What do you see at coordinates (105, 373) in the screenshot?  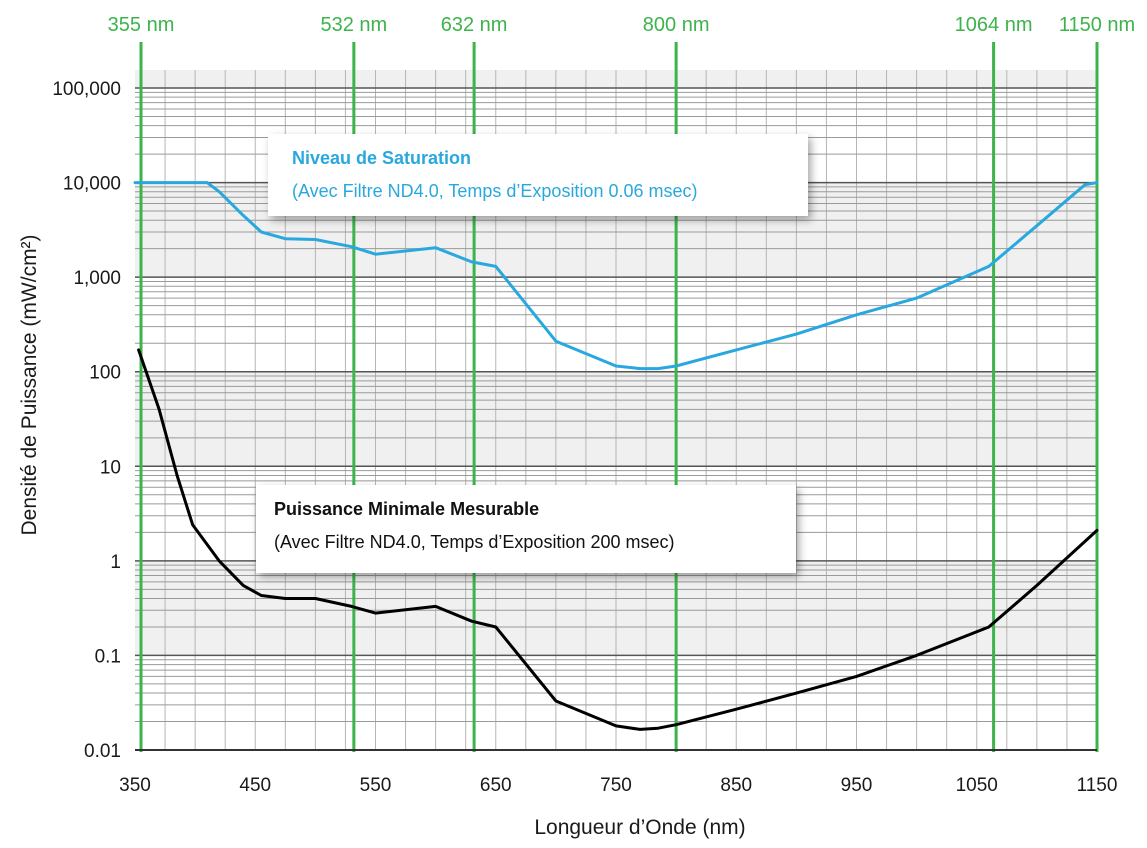 I see `y-tick-label: 100` at bounding box center [105, 373].